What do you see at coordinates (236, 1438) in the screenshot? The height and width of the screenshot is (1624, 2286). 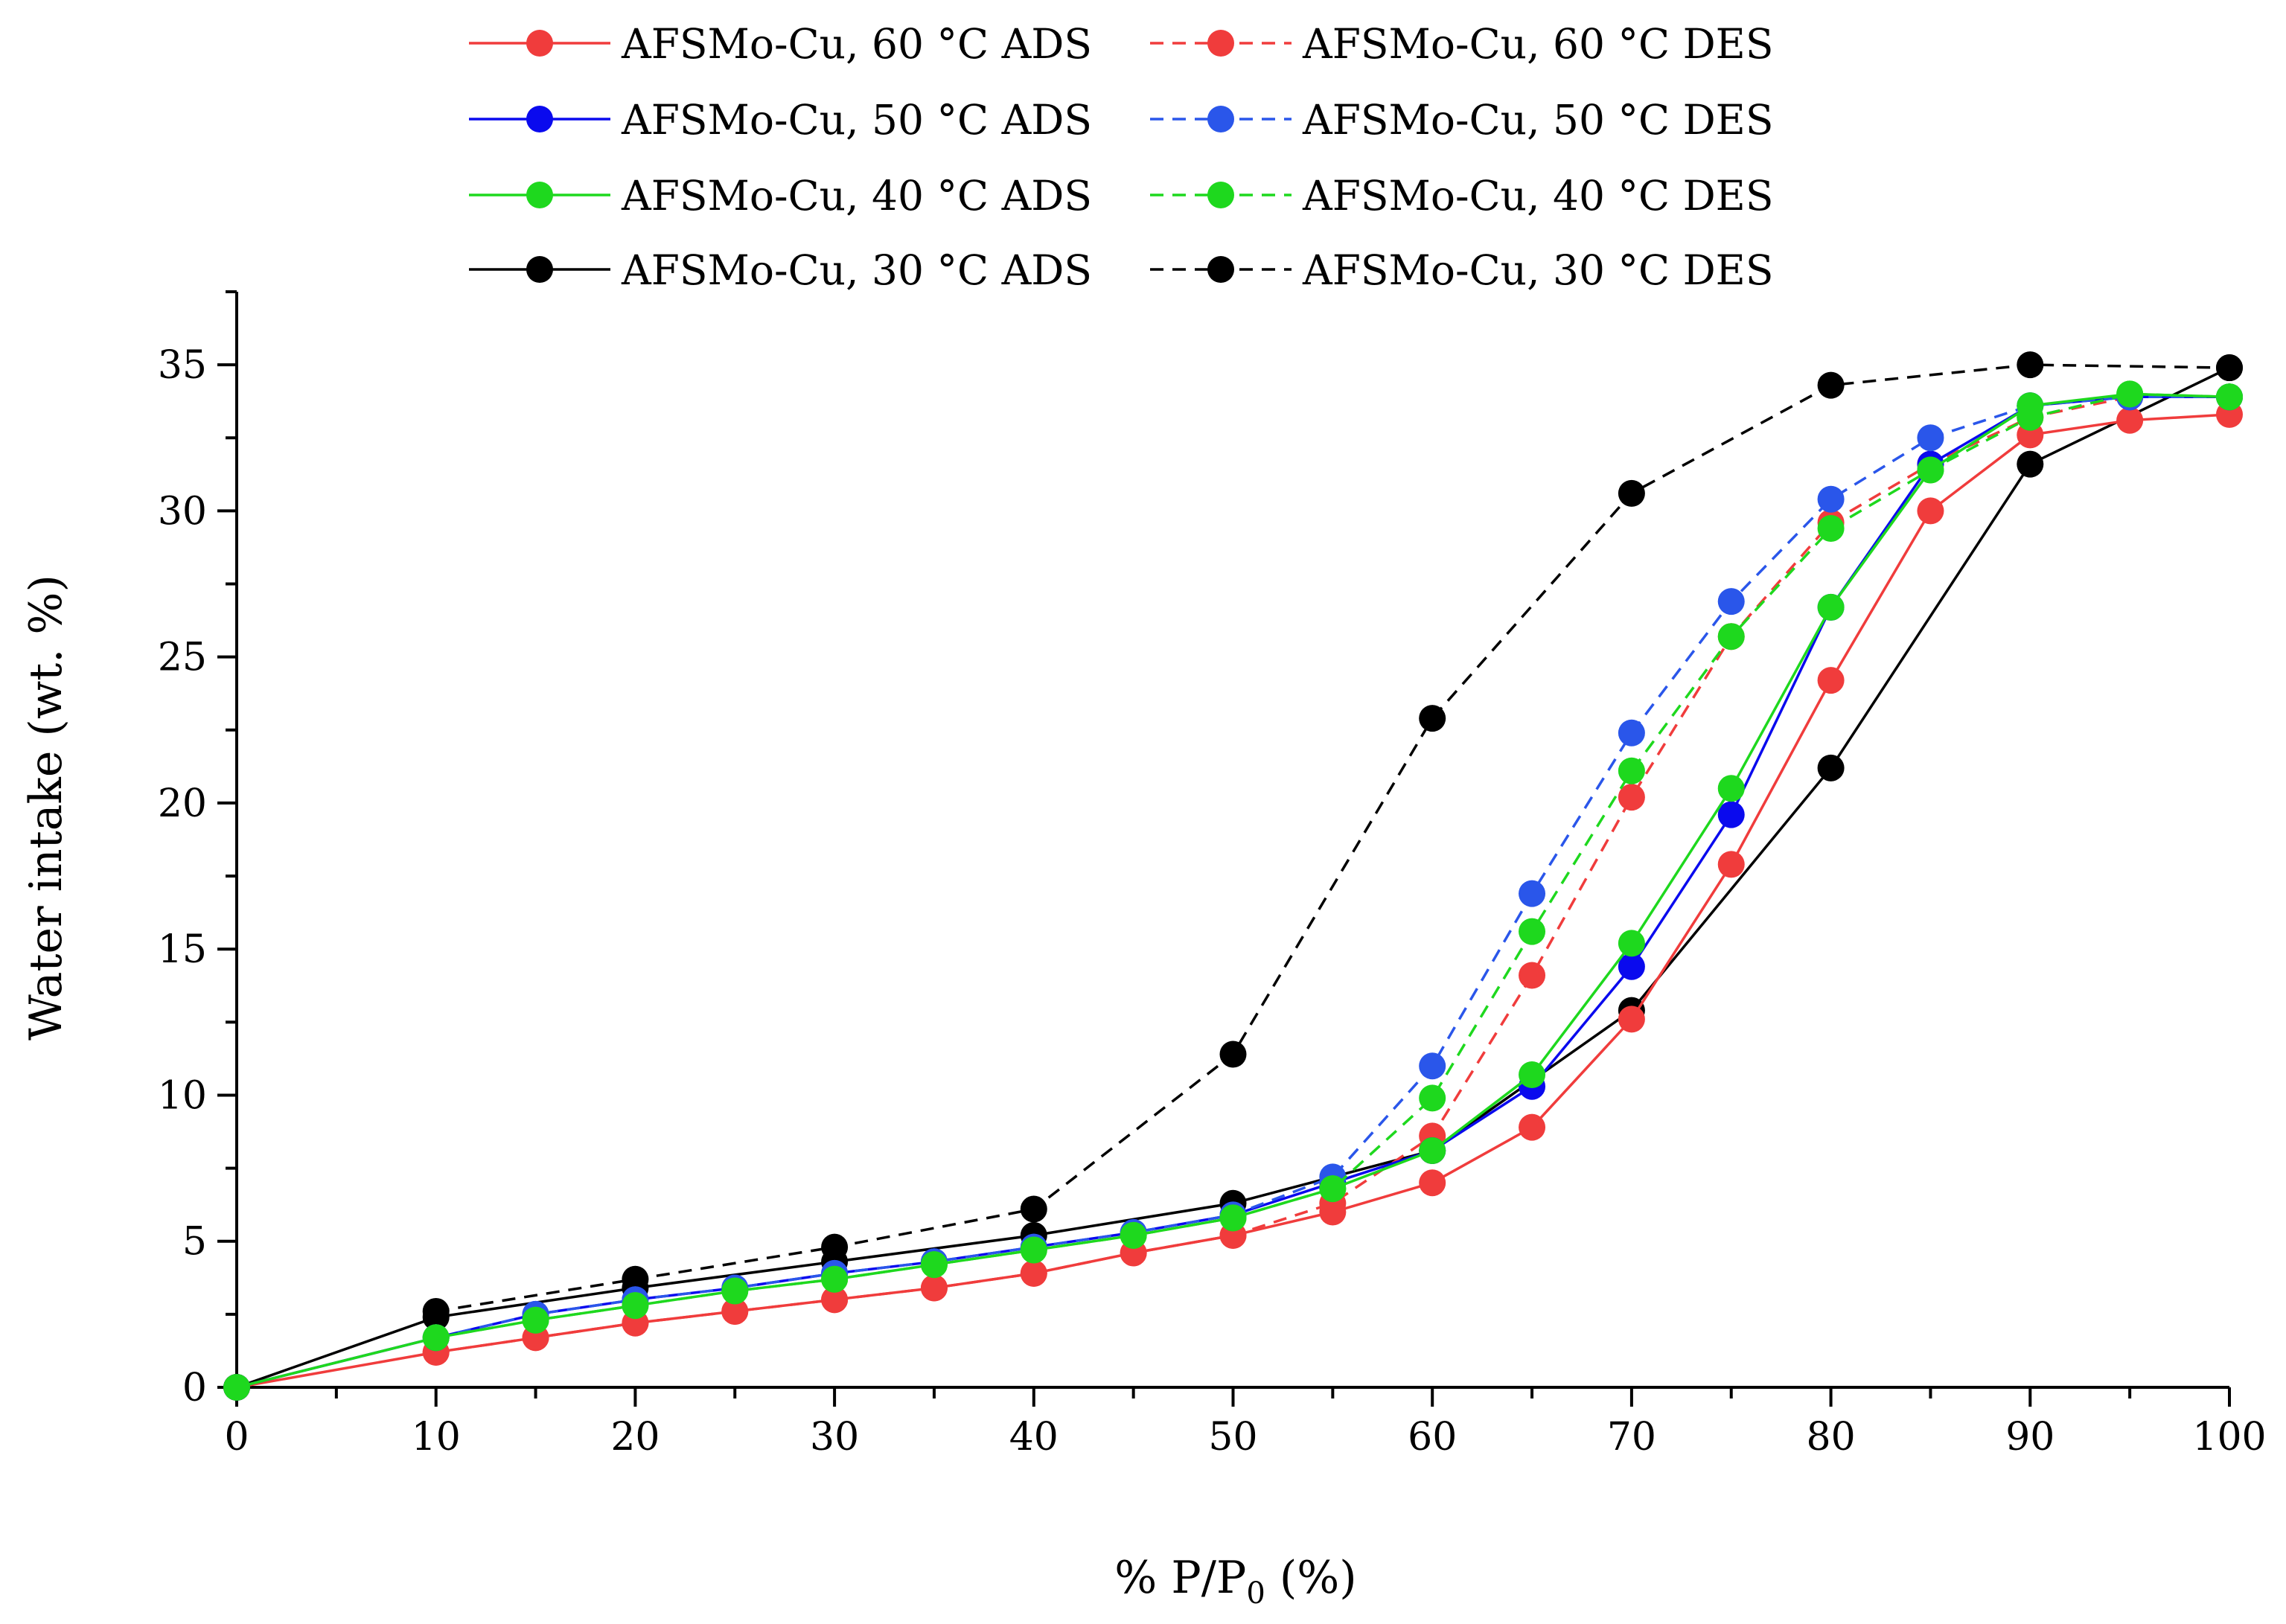 I see `x-tick-label: 0` at bounding box center [236, 1438].